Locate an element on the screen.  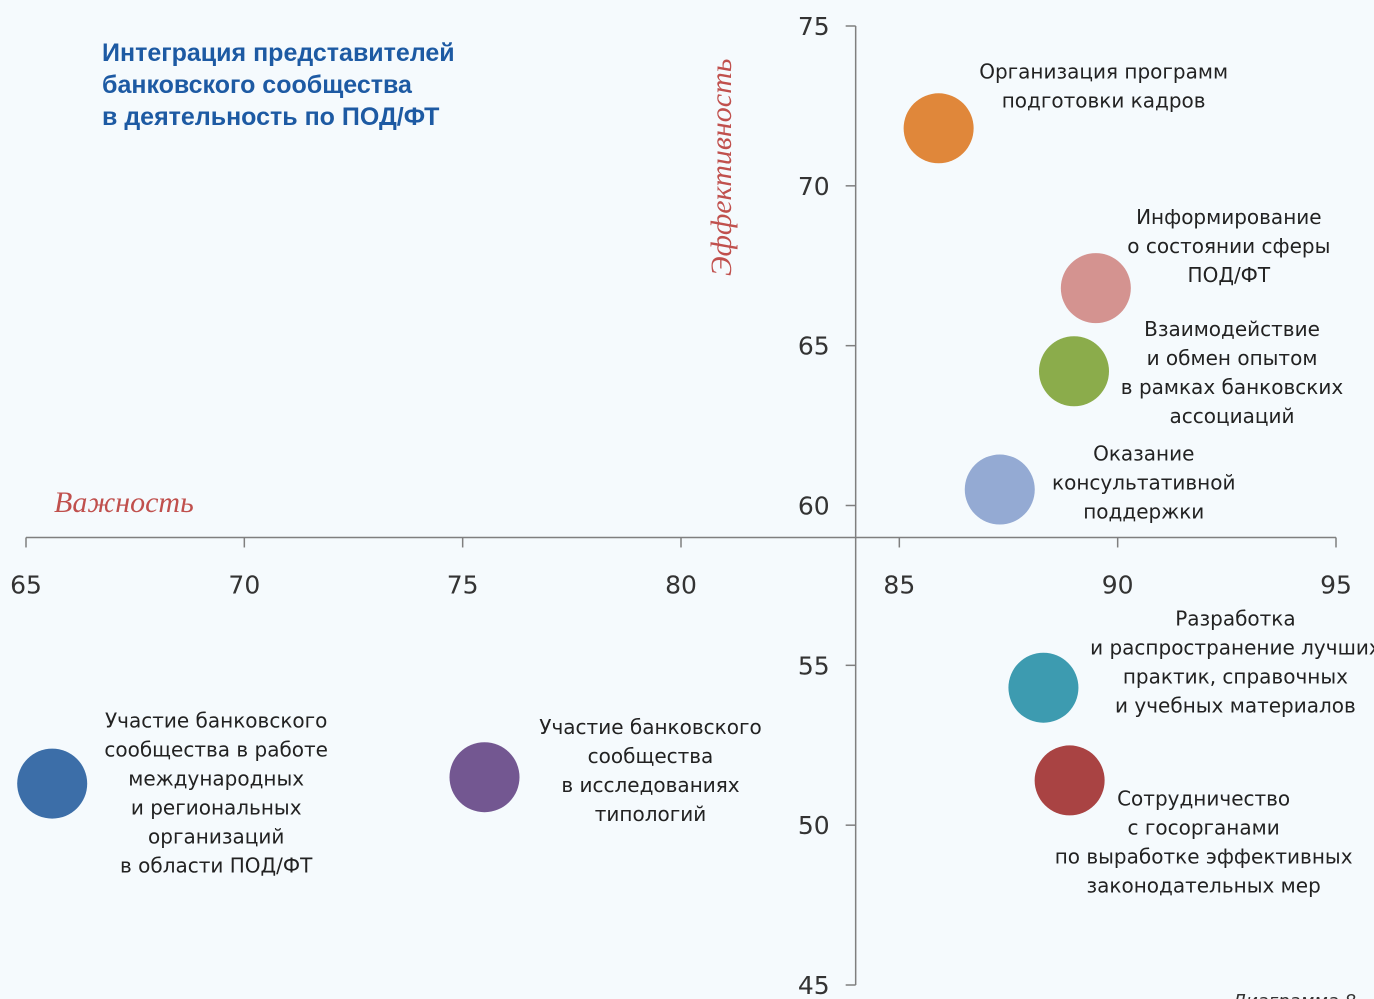
x-tick-label: 95 is located at coordinates (1336, 584).